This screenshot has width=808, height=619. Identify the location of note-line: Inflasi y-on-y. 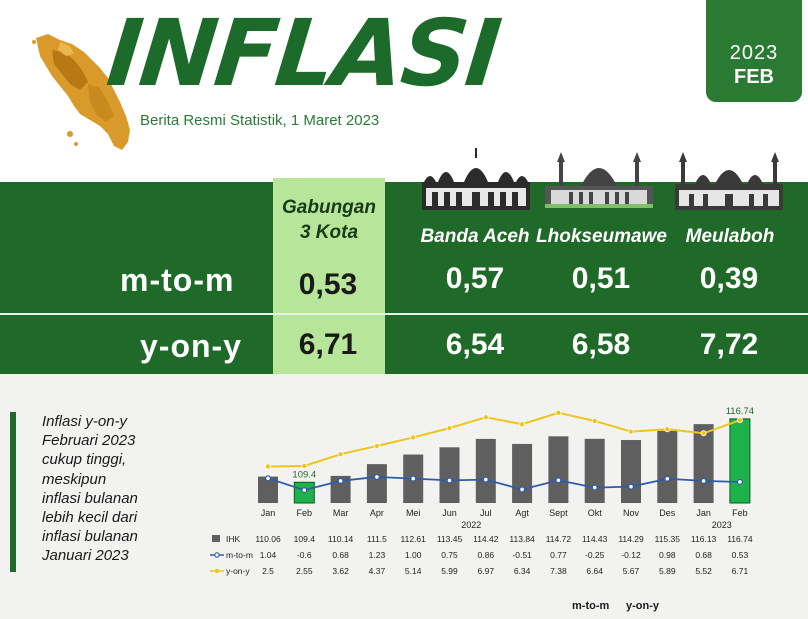
(85, 421).